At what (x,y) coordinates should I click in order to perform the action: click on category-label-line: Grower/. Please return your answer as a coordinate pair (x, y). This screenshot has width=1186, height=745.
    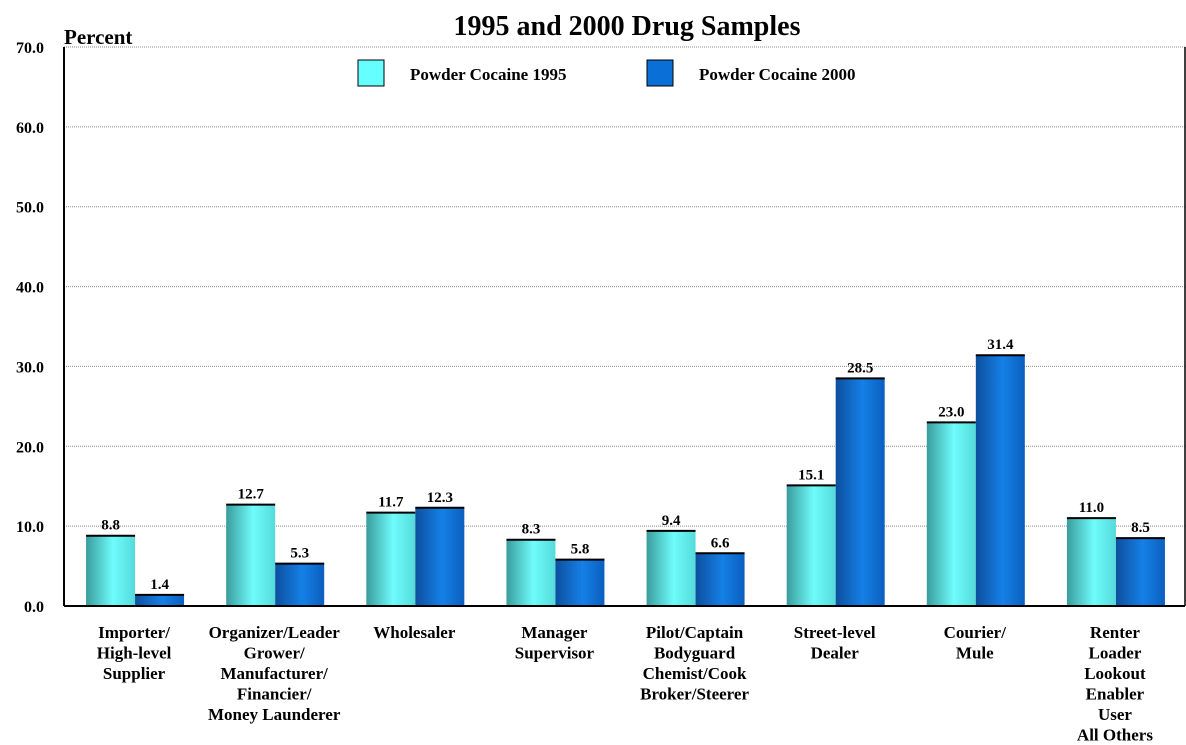
    Looking at the image, I should click on (274, 653).